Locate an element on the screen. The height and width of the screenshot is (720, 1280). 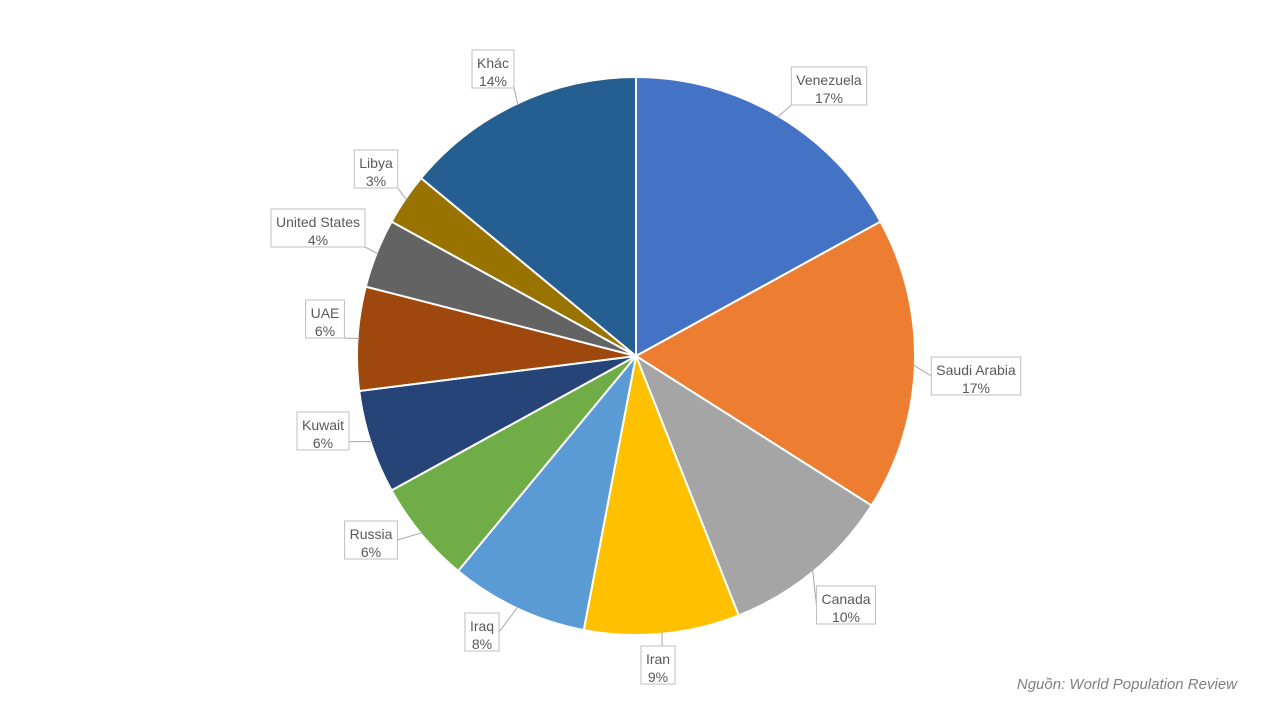
label-category-saudi-arabia: Saudi Arabia is located at coordinates (976, 370).